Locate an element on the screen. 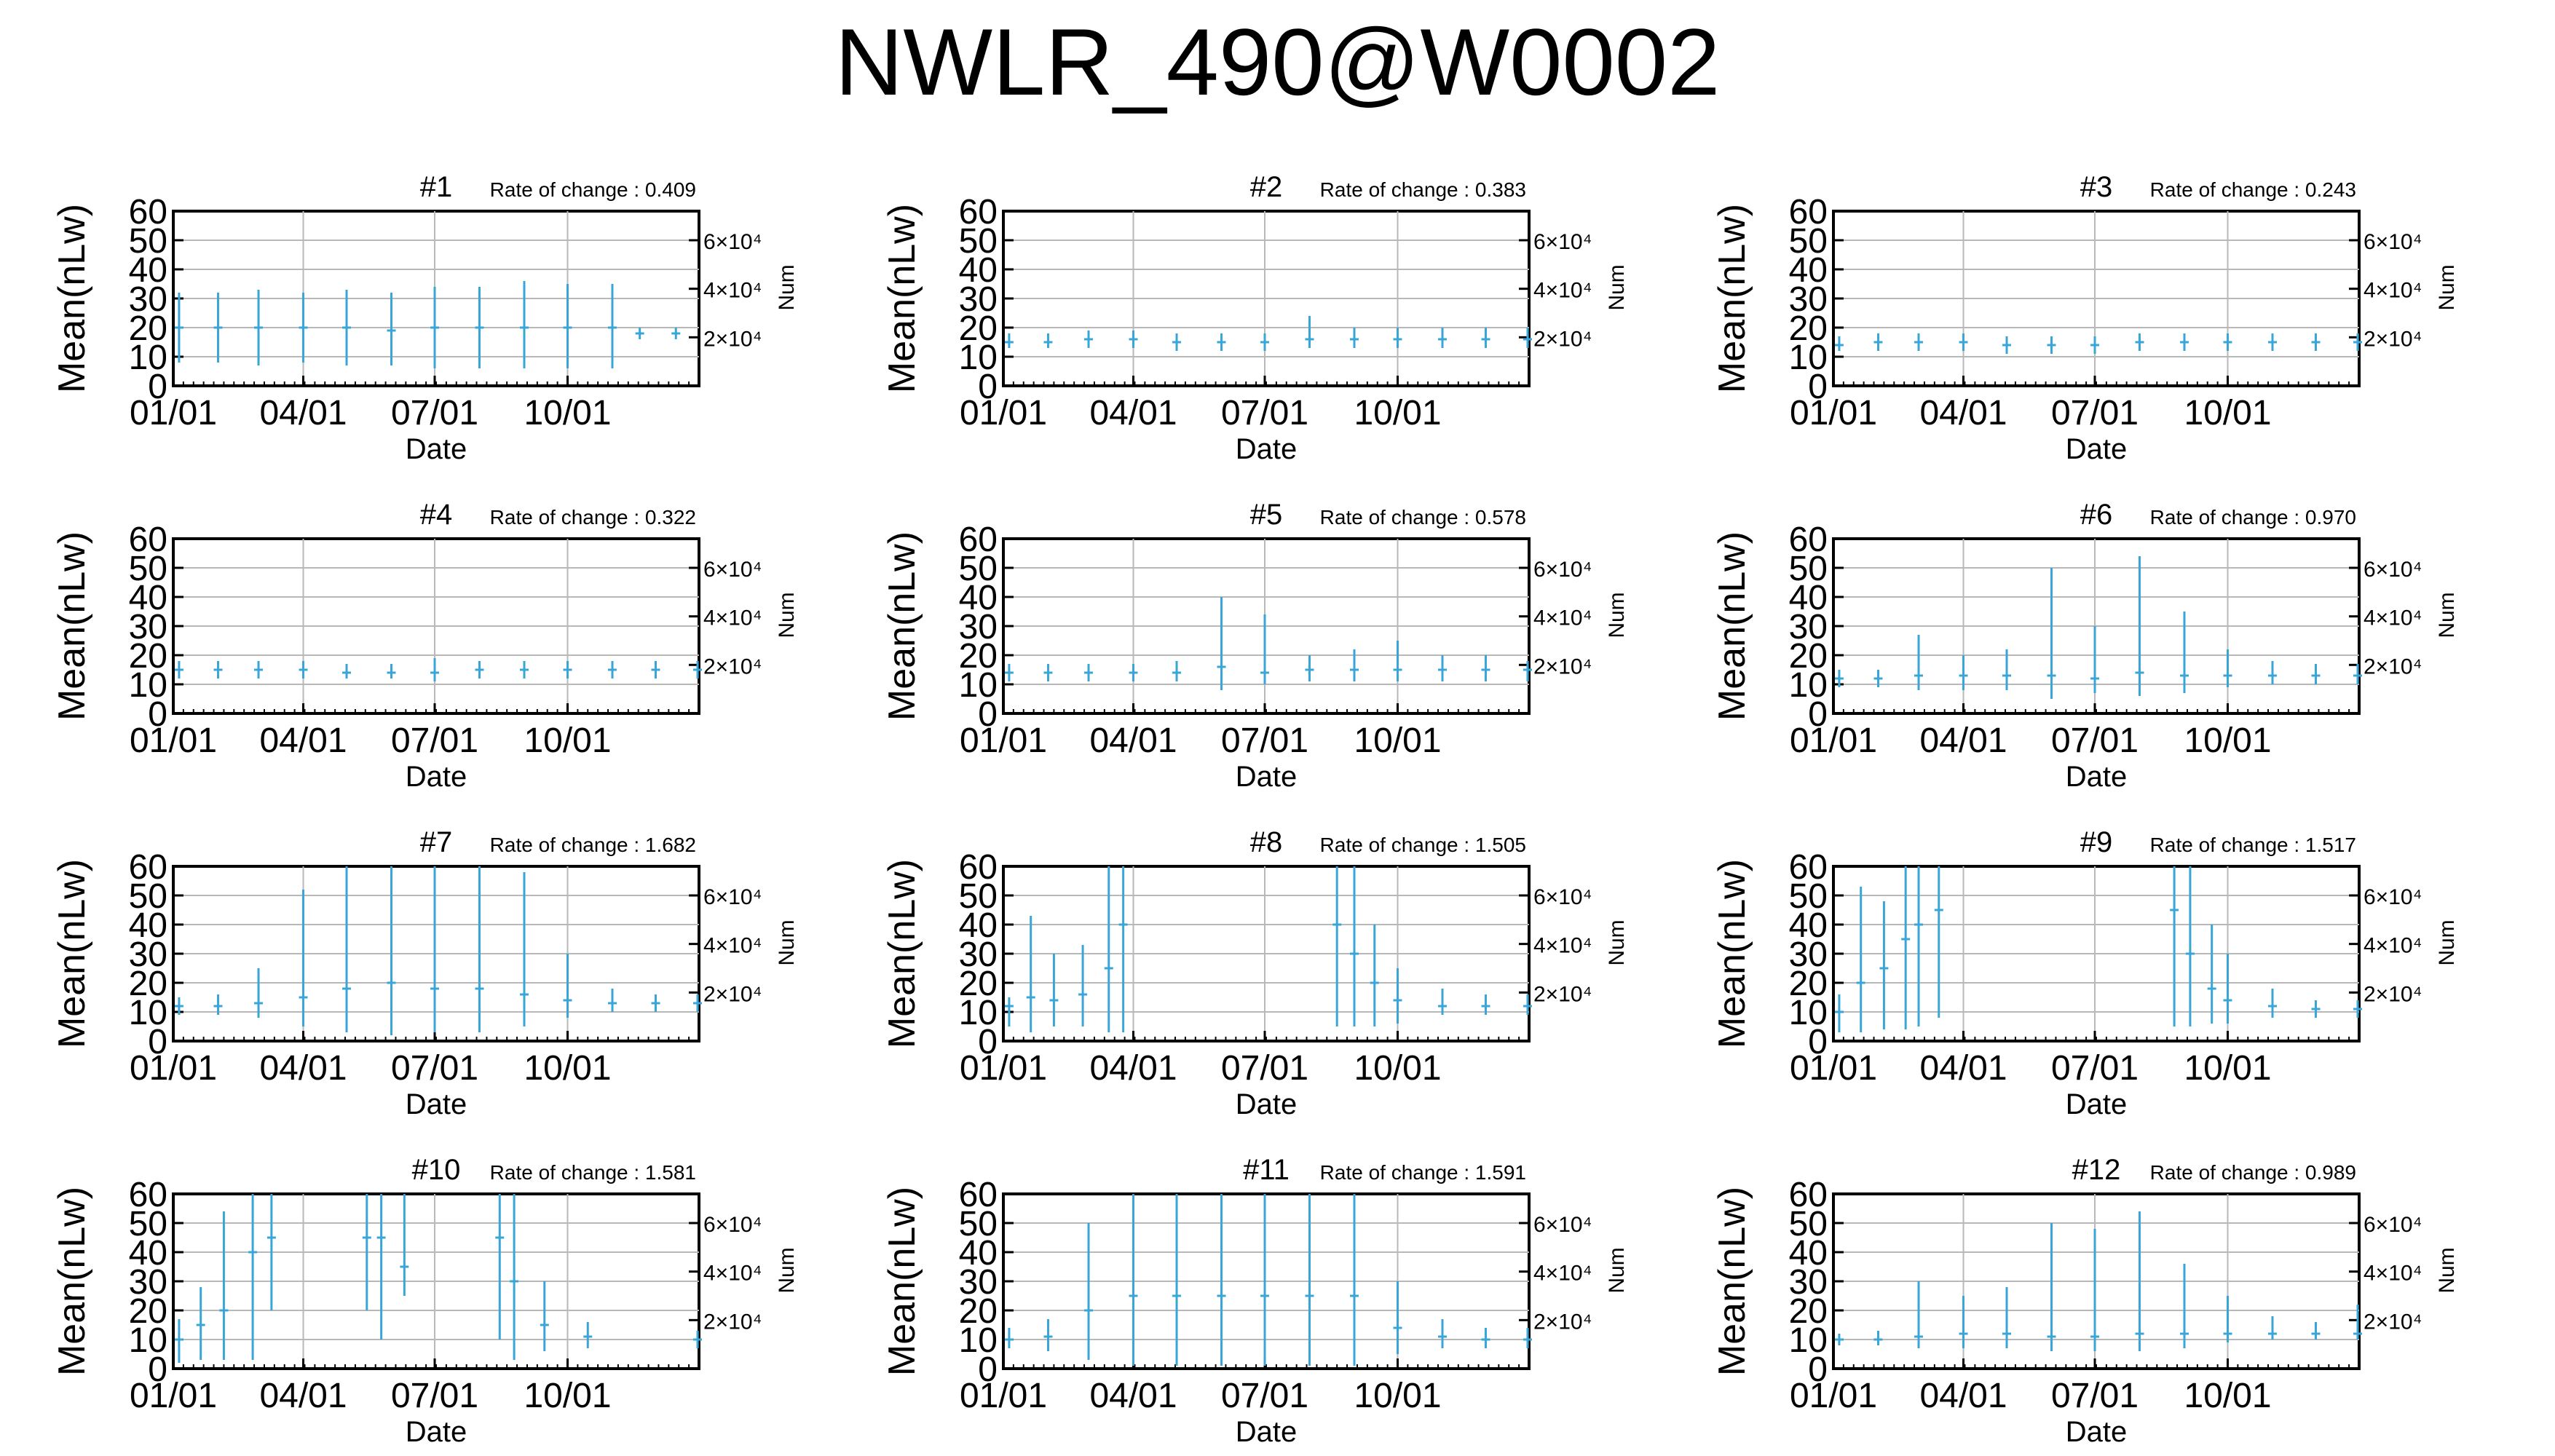 This screenshot has width=2555, height=1456. rate-of-change: Rate of change : 0.383 is located at coordinates (1423, 189).